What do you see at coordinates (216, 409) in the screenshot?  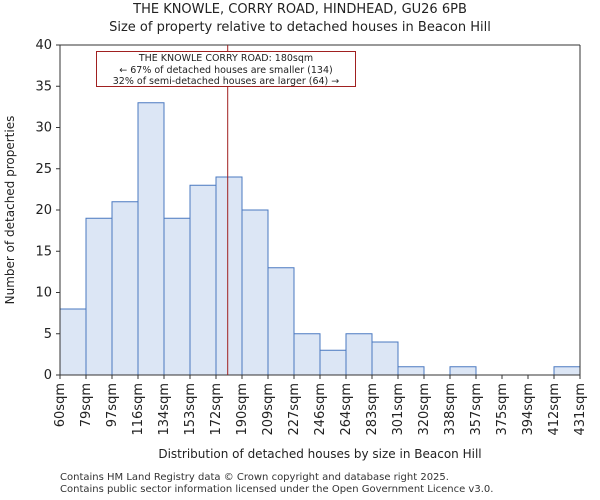 I see `x-tick-label: 172sqm` at bounding box center [216, 409].